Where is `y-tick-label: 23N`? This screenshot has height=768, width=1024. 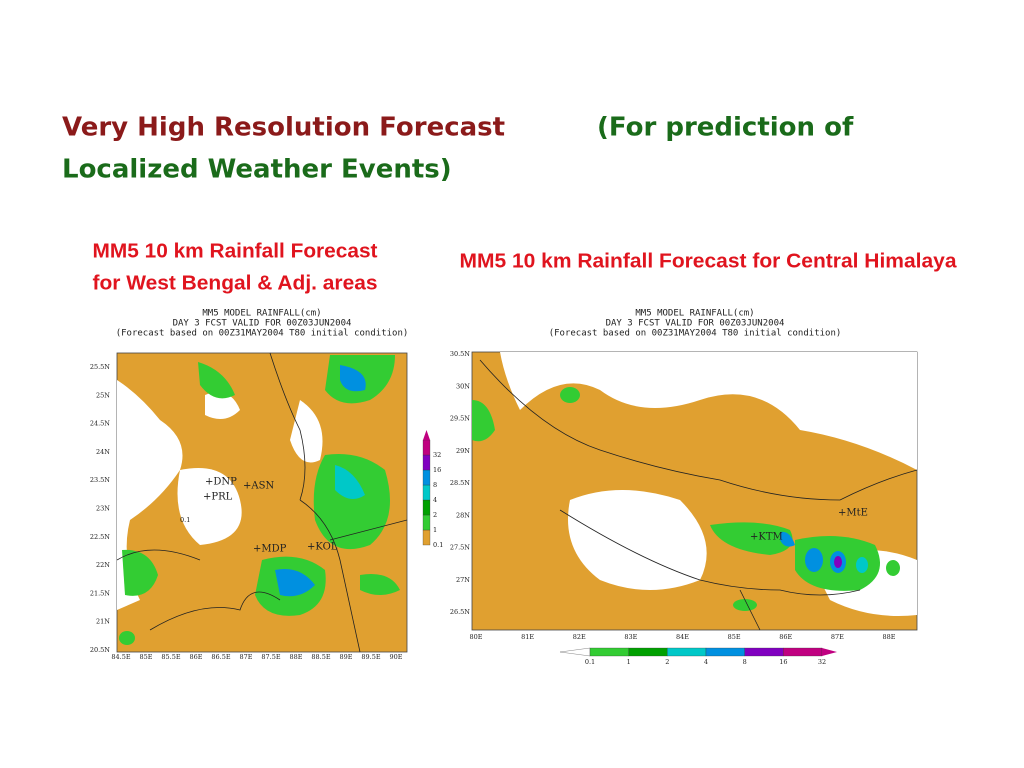
y-tick-label: 23N is located at coordinates (103, 509).